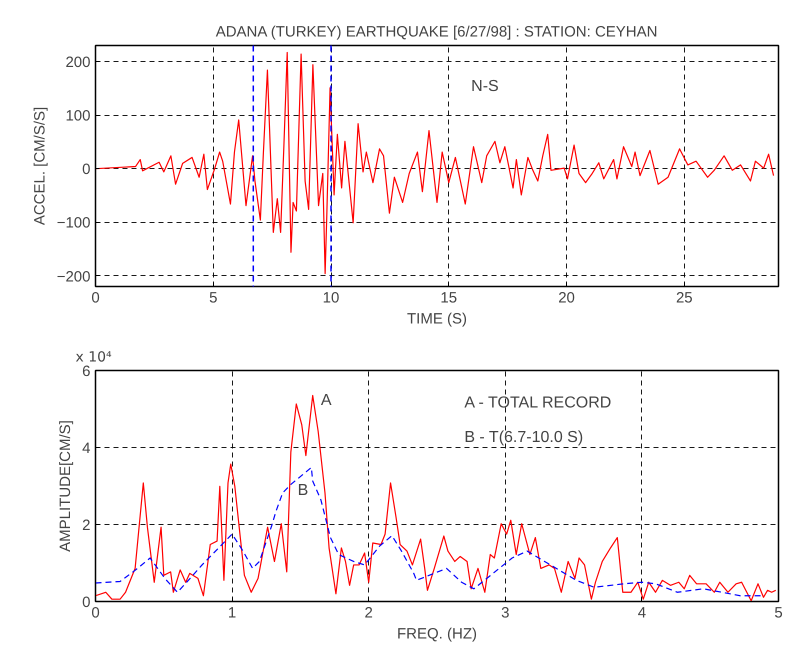 The height and width of the screenshot is (657, 812). Describe the element at coordinates (78, 116) in the screenshot. I see `y-tick-label: 100` at that location.